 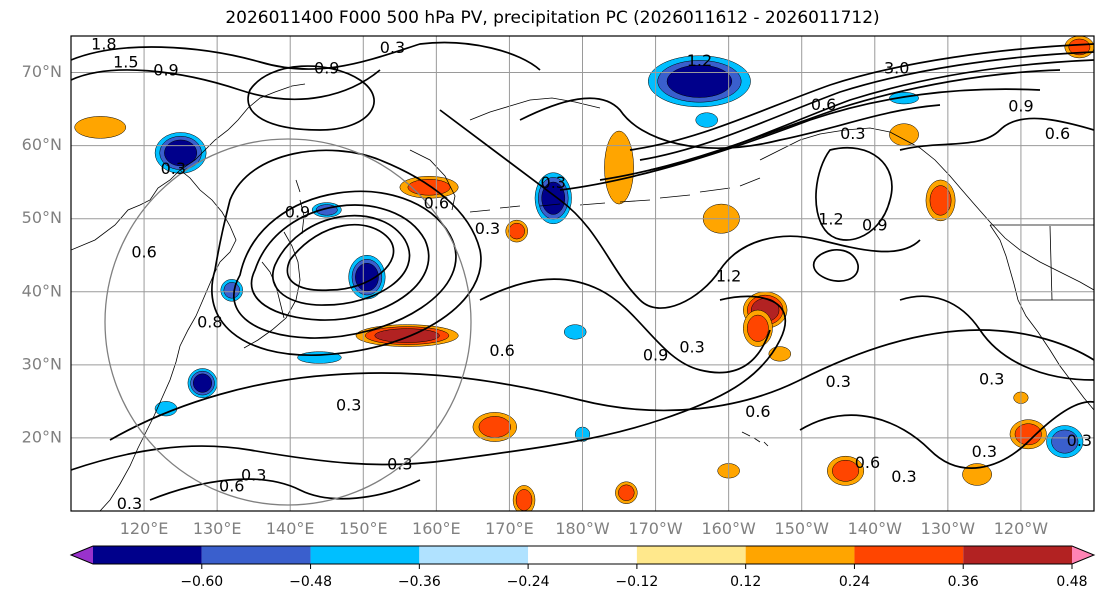 I want to click on contour-label: 0.8, so click(x=209, y=322).